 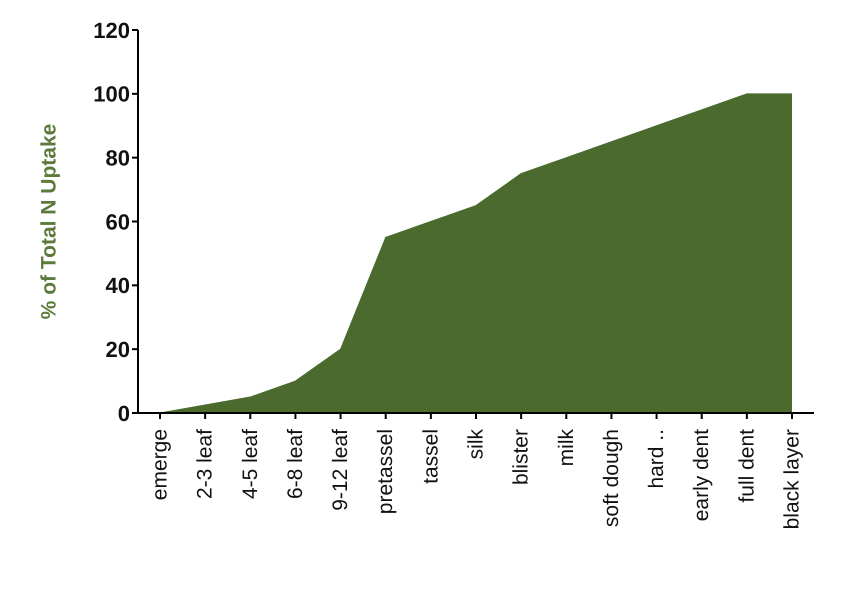 What do you see at coordinates (111, 30) in the screenshot?
I see `y-tick-label: 120` at bounding box center [111, 30].